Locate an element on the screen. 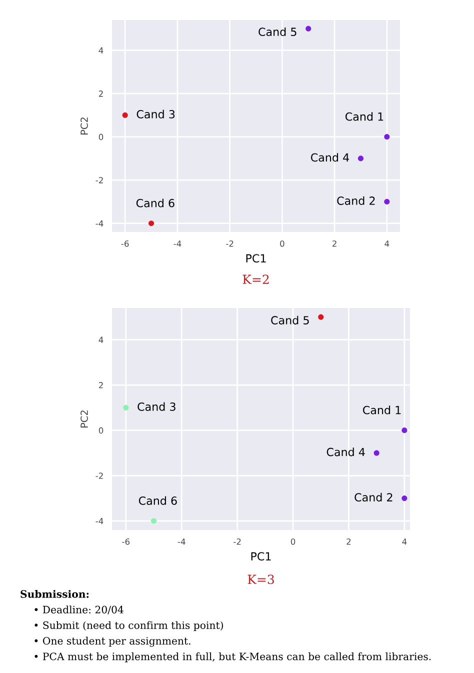  text: • Deadline: 20/04 is located at coordinates (79, 610).